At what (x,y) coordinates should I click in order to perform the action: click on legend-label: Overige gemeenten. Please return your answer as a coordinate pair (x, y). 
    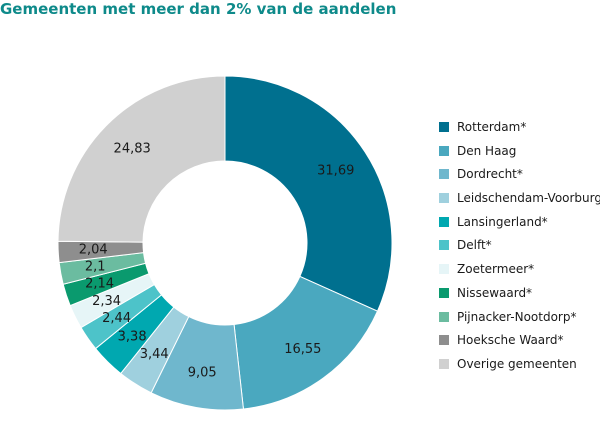
    Looking at the image, I should click on (517, 363).